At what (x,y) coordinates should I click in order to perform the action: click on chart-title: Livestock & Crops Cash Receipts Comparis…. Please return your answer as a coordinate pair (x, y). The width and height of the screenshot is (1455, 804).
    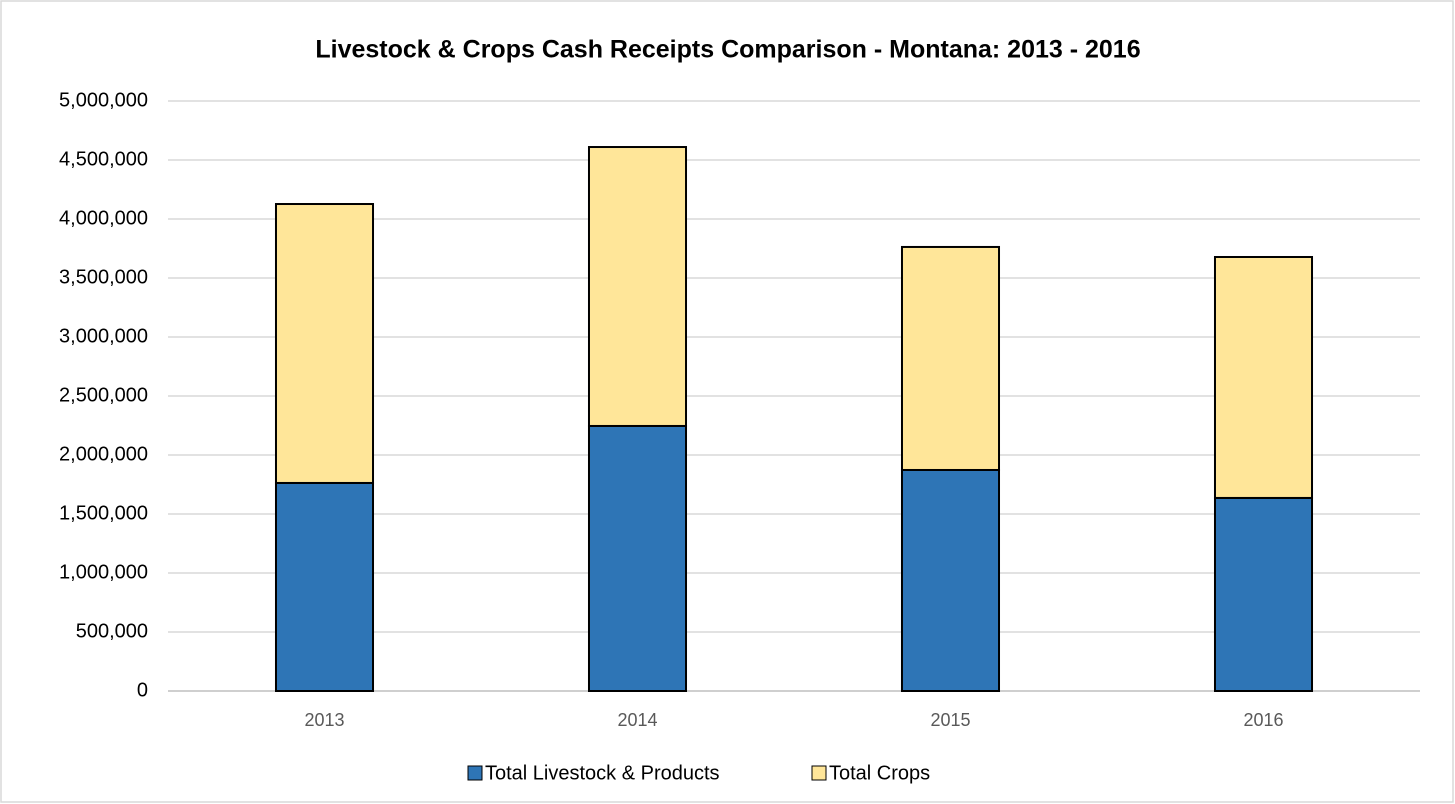
    Looking at the image, I should click on (727, 50).